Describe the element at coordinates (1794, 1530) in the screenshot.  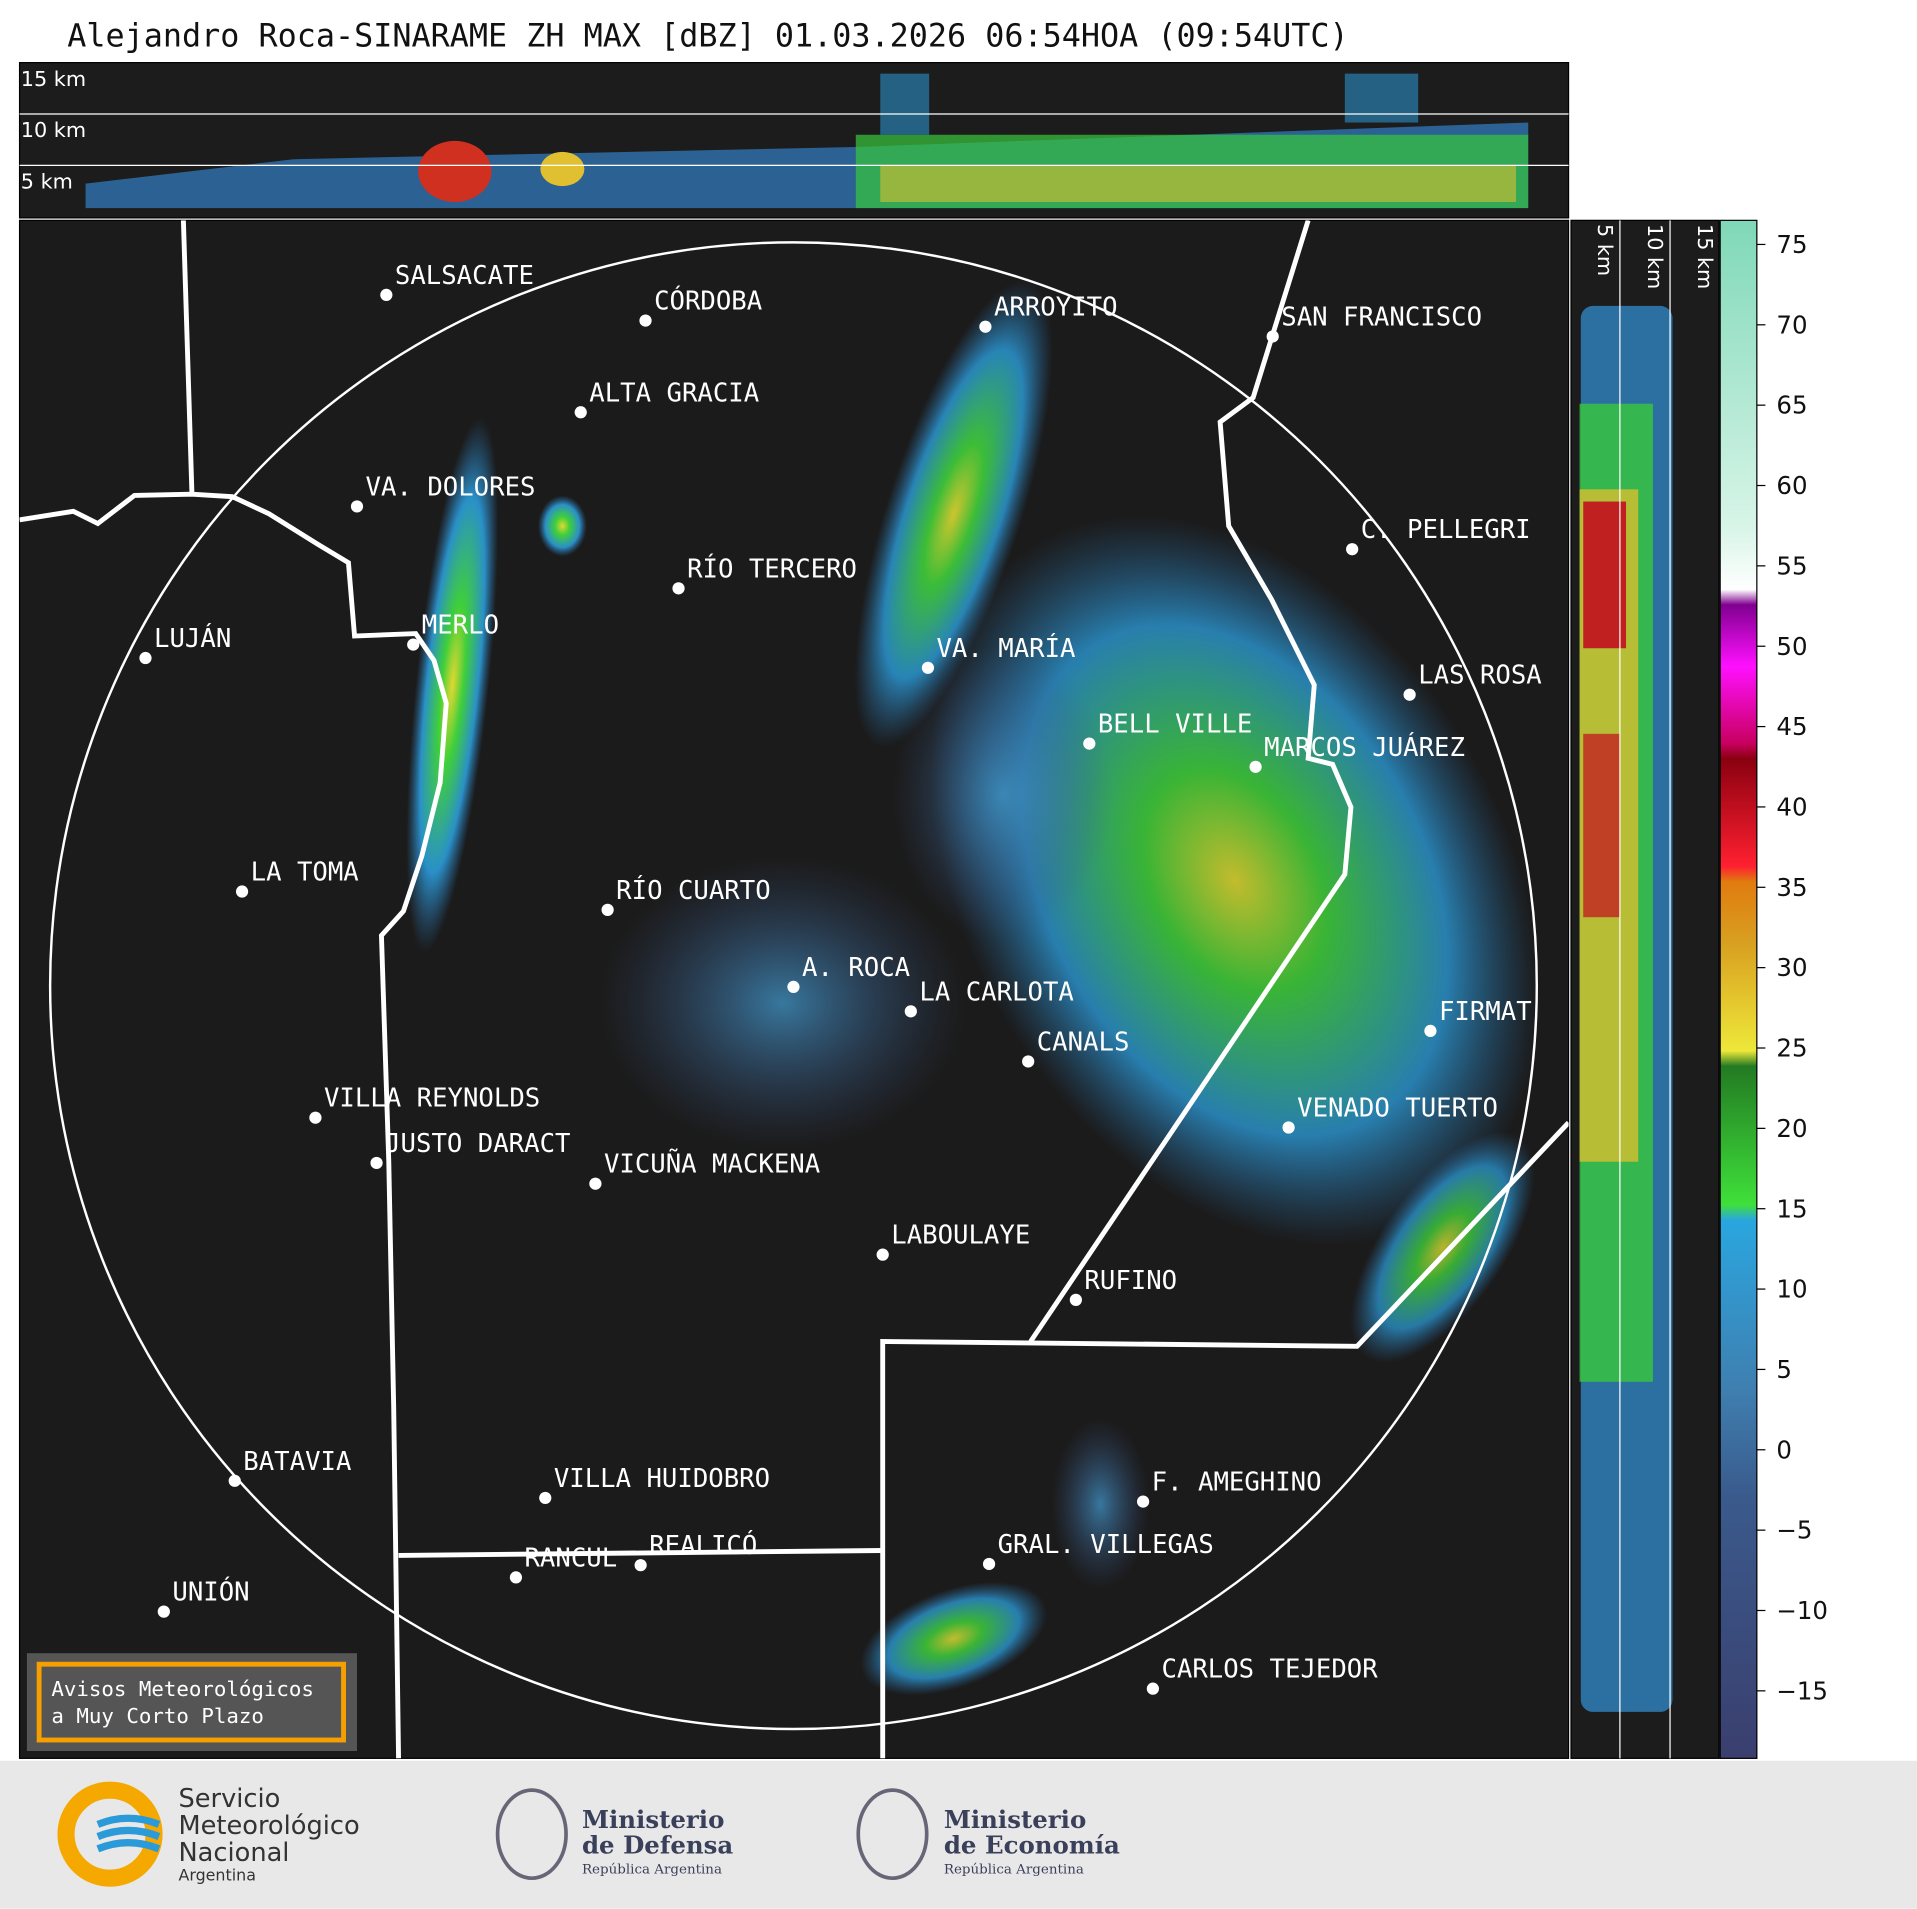
I see `colorbar-tick-label: −5` at that location.